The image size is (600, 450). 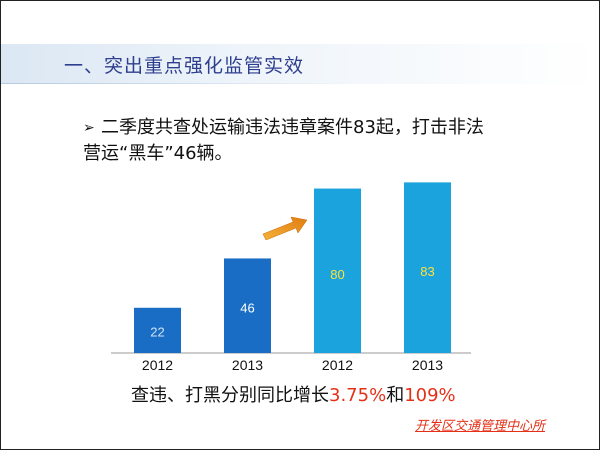 What do you see at coordinates (427, 271) in the screenshot?
I see `data-label-4: 83` at bounding box center [427, 271].